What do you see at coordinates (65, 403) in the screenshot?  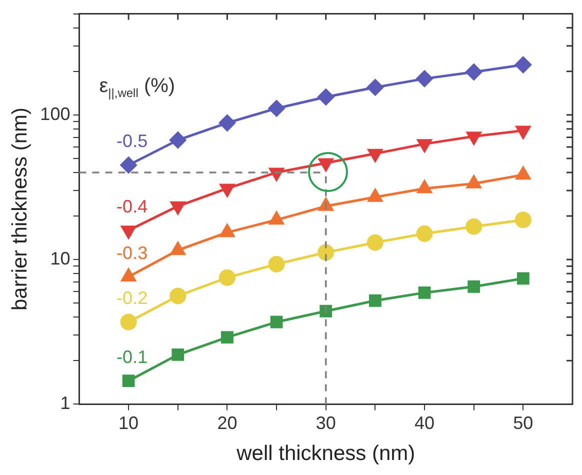 I see `y-tick-label: 1` at bounding box center [65, 403].